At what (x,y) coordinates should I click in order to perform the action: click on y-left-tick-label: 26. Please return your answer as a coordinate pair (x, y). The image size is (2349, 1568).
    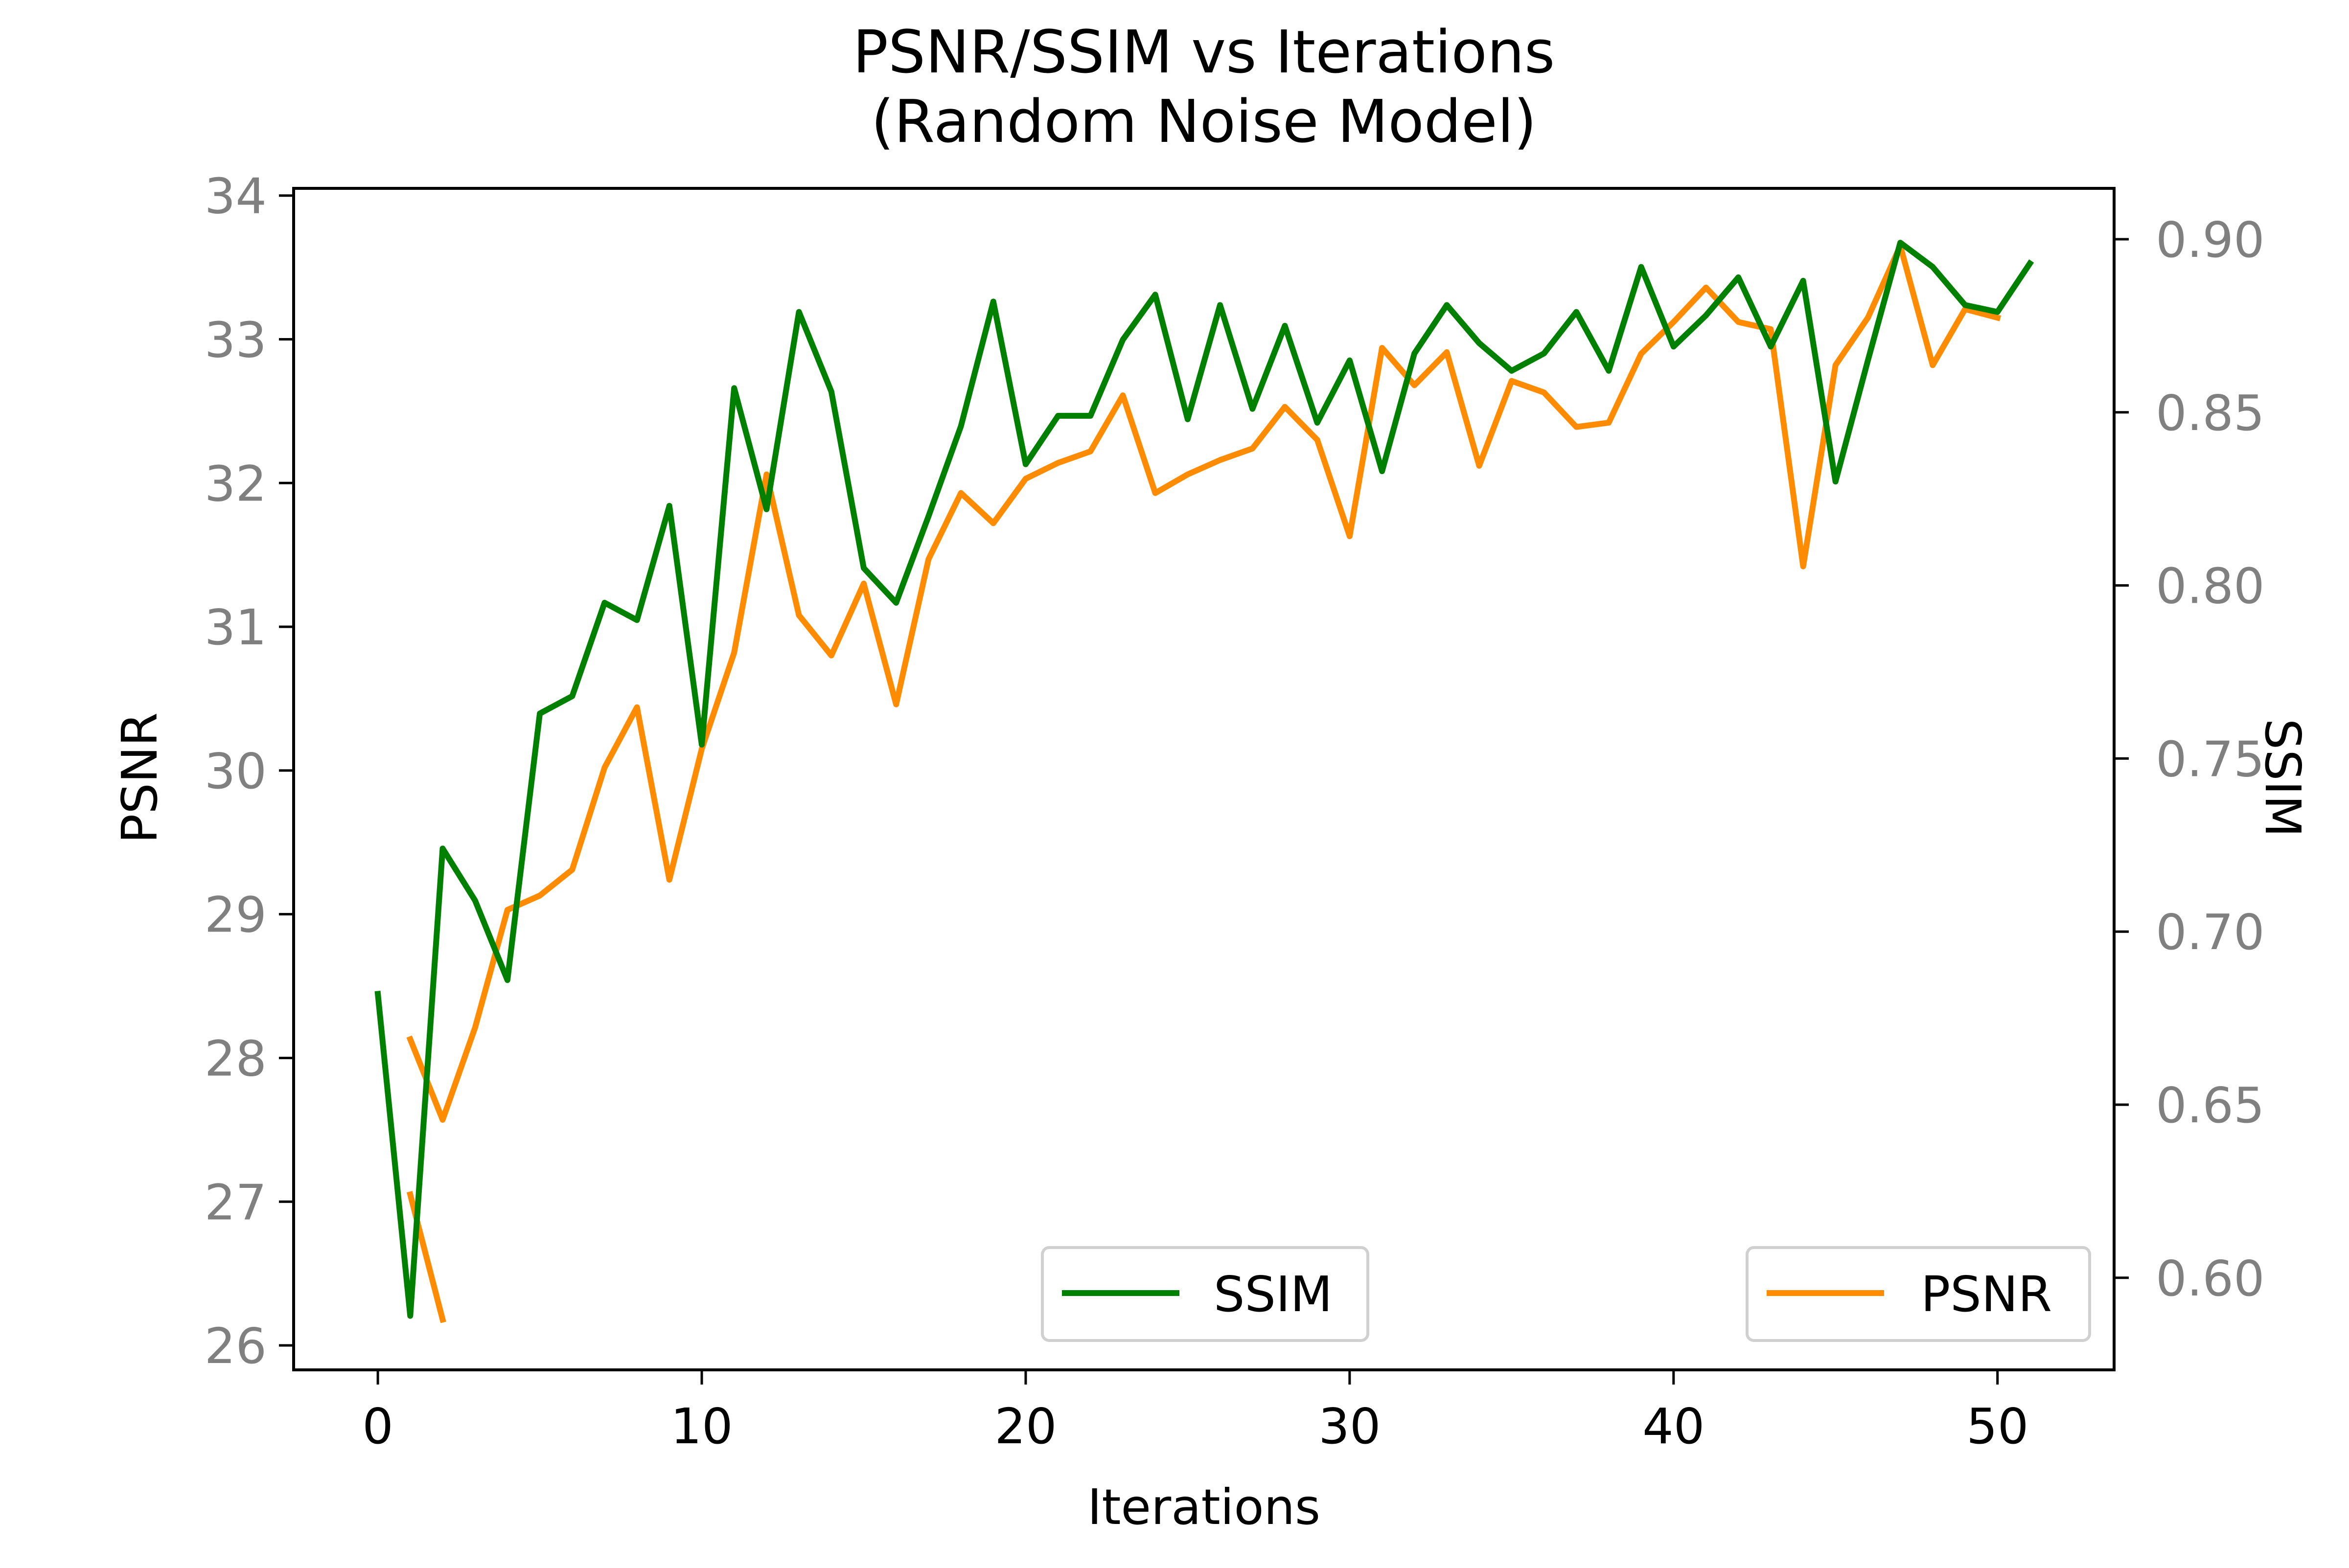
    Looking at the image, I should click on (236, 1347).